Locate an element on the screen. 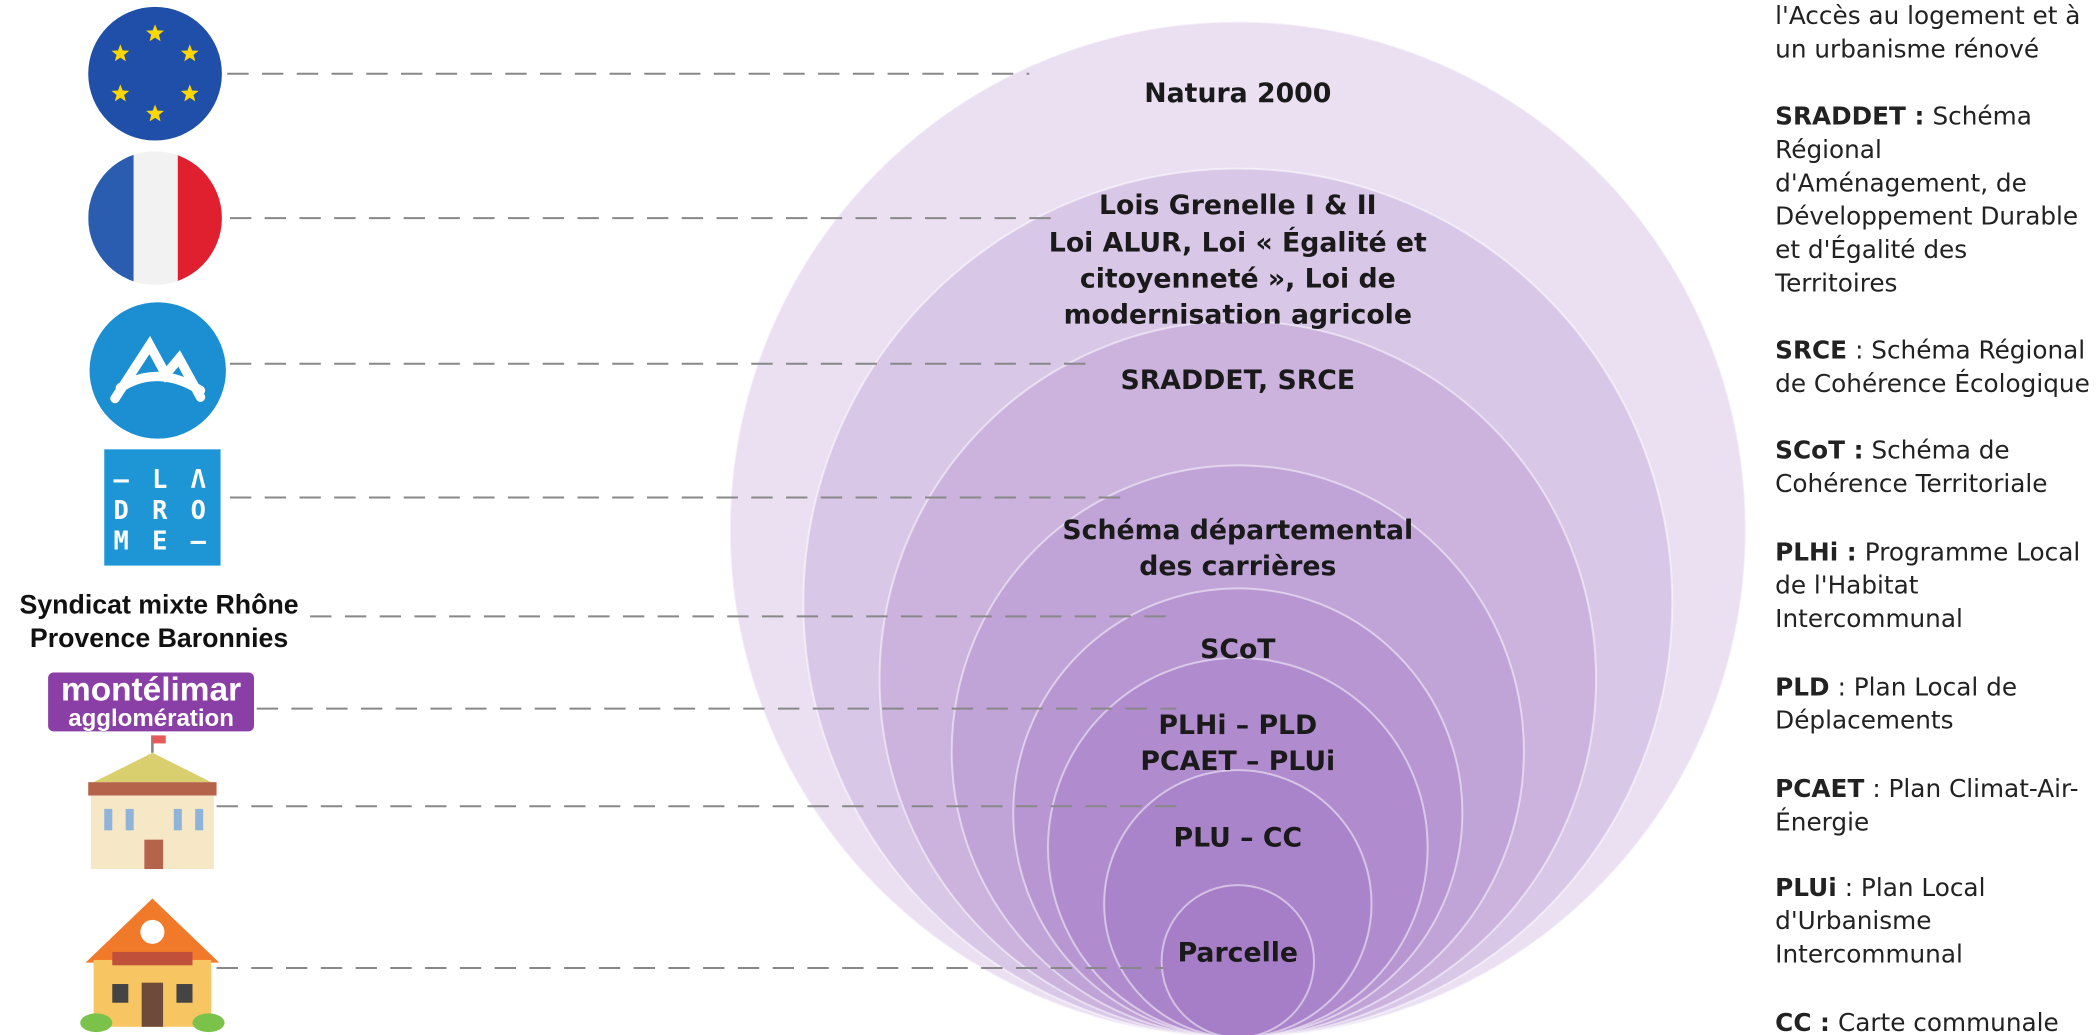 The image size is (2096, 1035). glossary-text: : Plan Local is located at coordinates (1915, 887).